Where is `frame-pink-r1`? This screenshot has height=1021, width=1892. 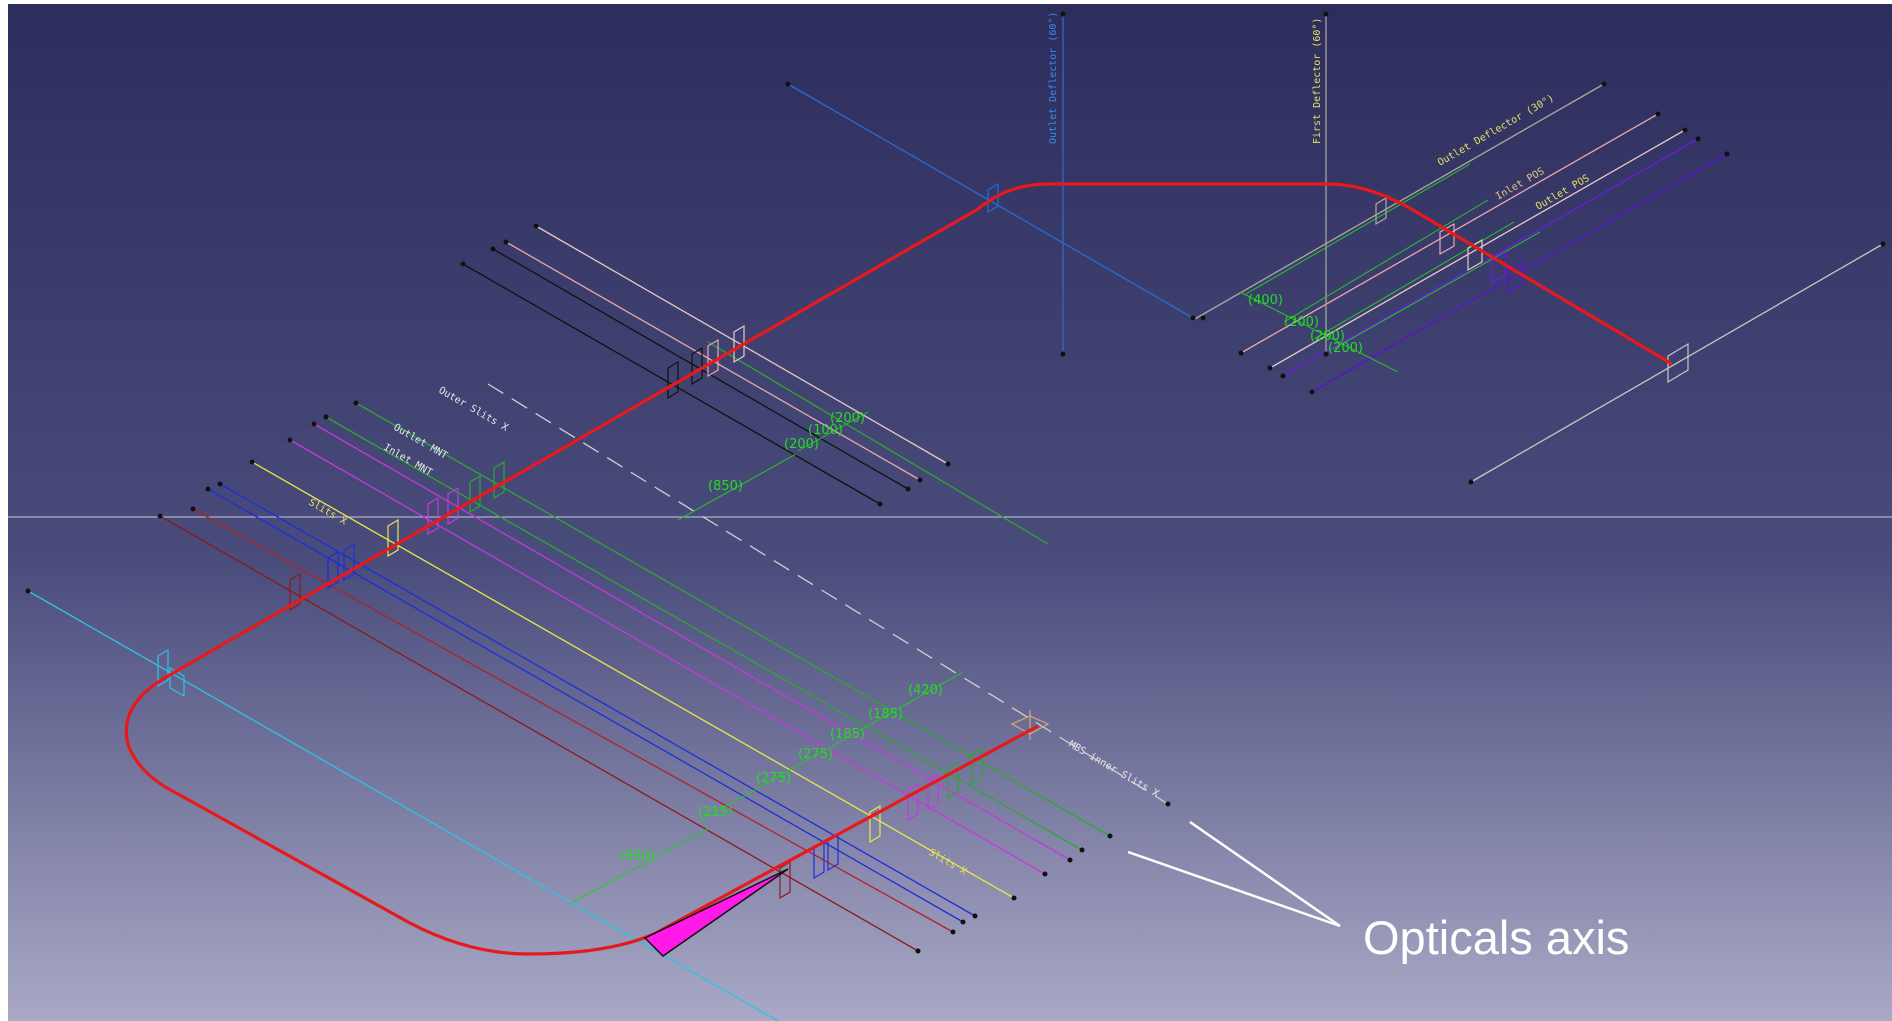 frame-pink-r1 is located at coordinates (1447, 239).